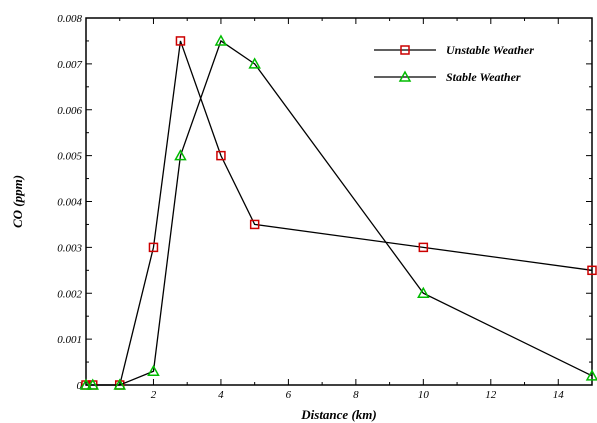 The width and height of the screenshot is (597, 423). I want to click on x-tick-label: 4, so click(221, 395).